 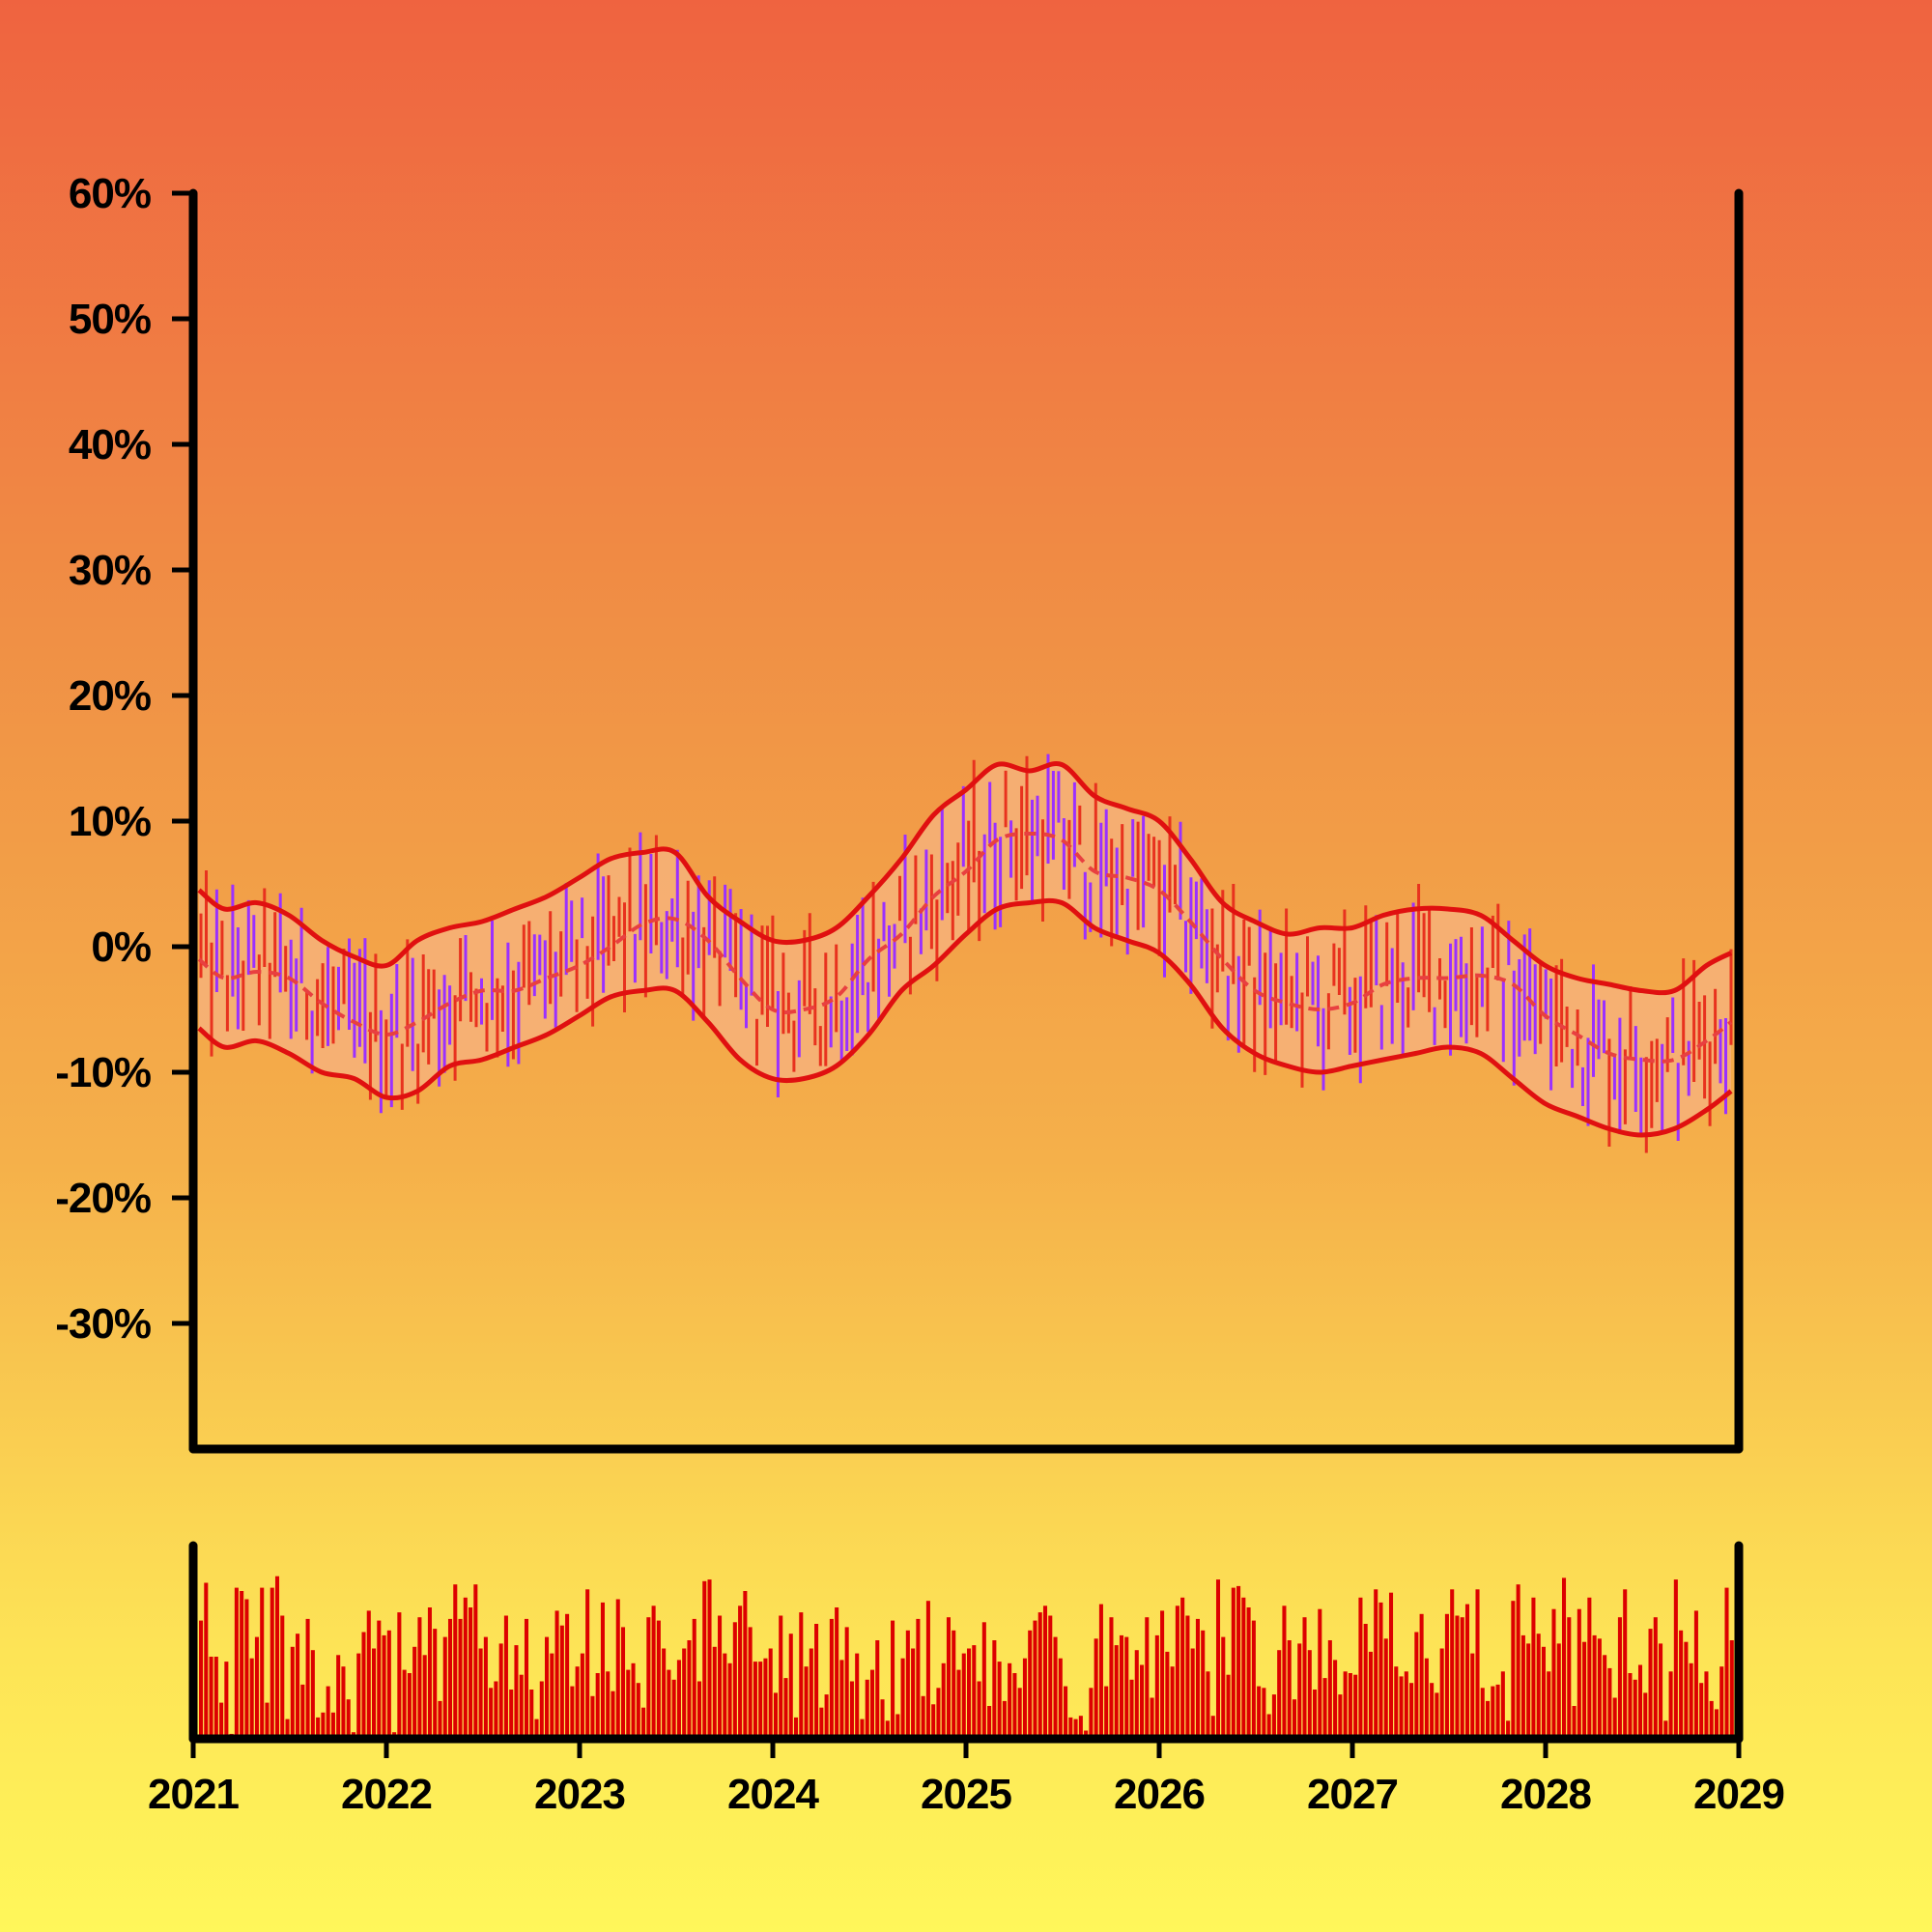 I want to click on x-tick-label: 2022, so click(x=386, y=1794).